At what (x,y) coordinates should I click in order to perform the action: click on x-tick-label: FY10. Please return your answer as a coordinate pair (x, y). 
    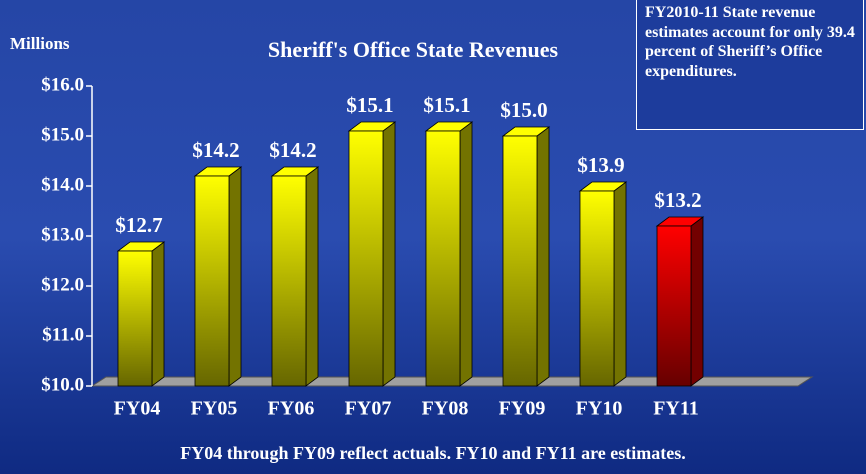
    Looking at the image, I should click on (599, 409).